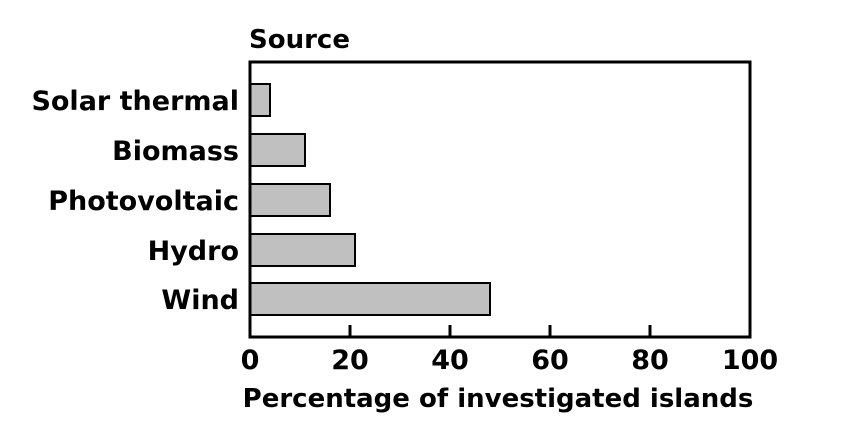  What do you see at coordinates (550, 360) in the screenshot?
I see `x-tick-label: 60` at bounding box center [550, 360].